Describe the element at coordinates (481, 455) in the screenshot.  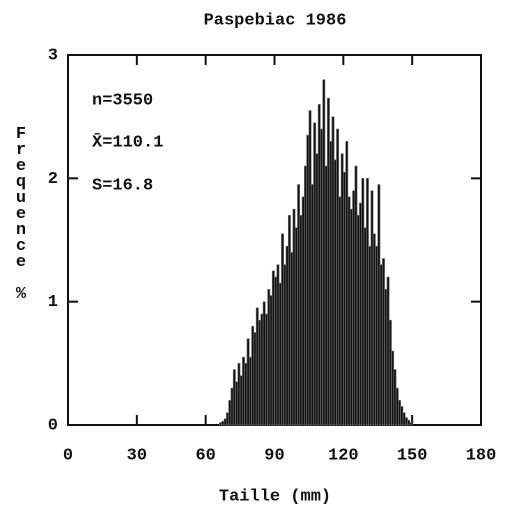
I see `x-tick-label: 180` at that location.